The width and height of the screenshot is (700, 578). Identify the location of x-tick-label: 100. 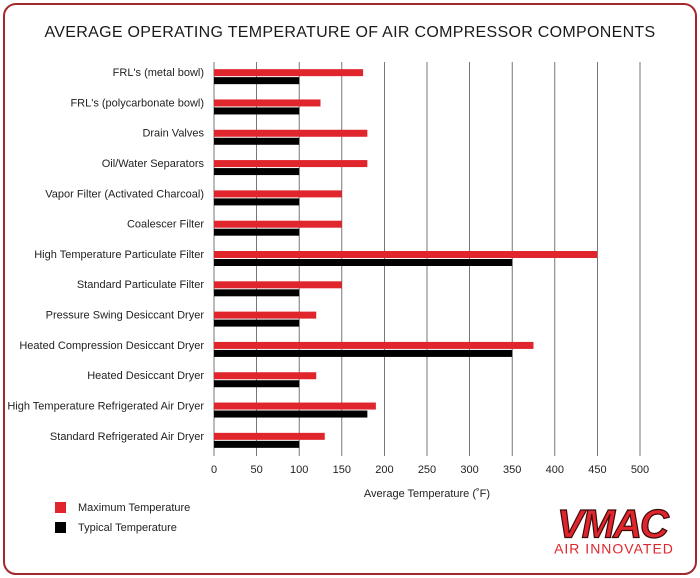
(299, 470).